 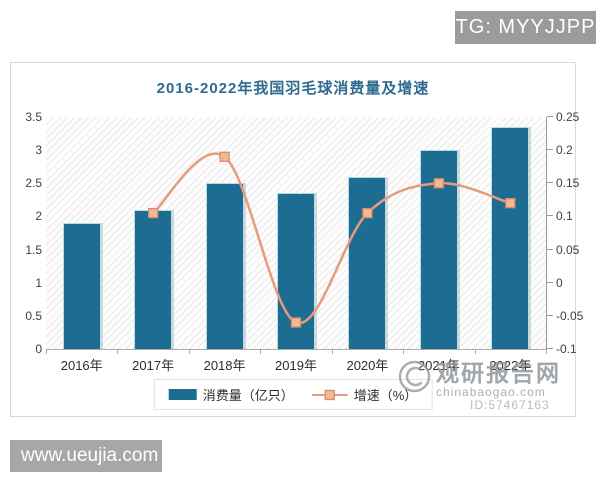 What do you see at coordinates (33, 183) in the screenshot?
I see `left-axis-tick-label: 2.5` at bounding box center [33, 183].